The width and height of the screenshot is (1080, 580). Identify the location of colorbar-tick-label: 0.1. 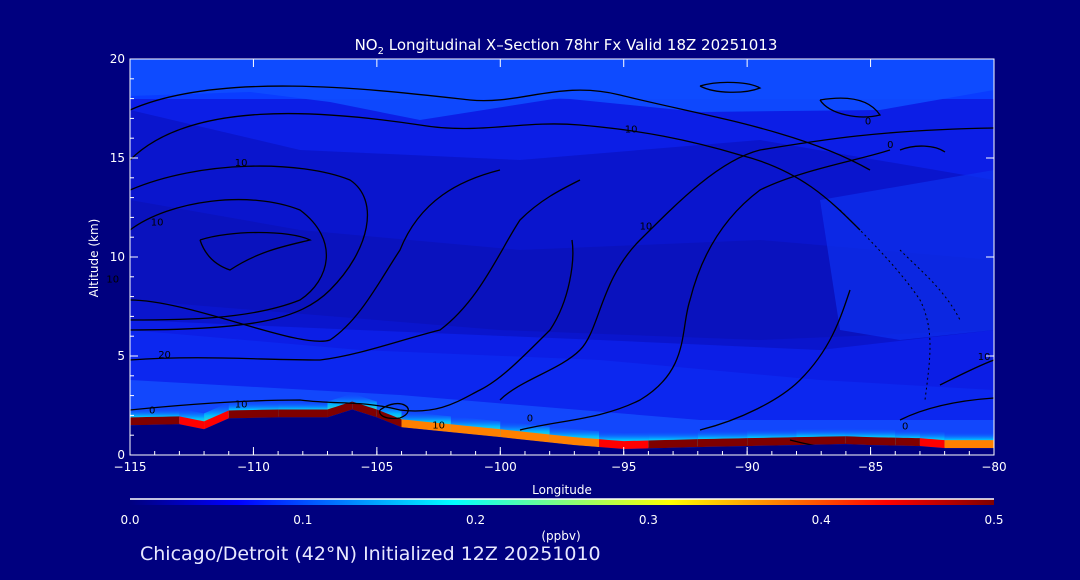
(302, 520).